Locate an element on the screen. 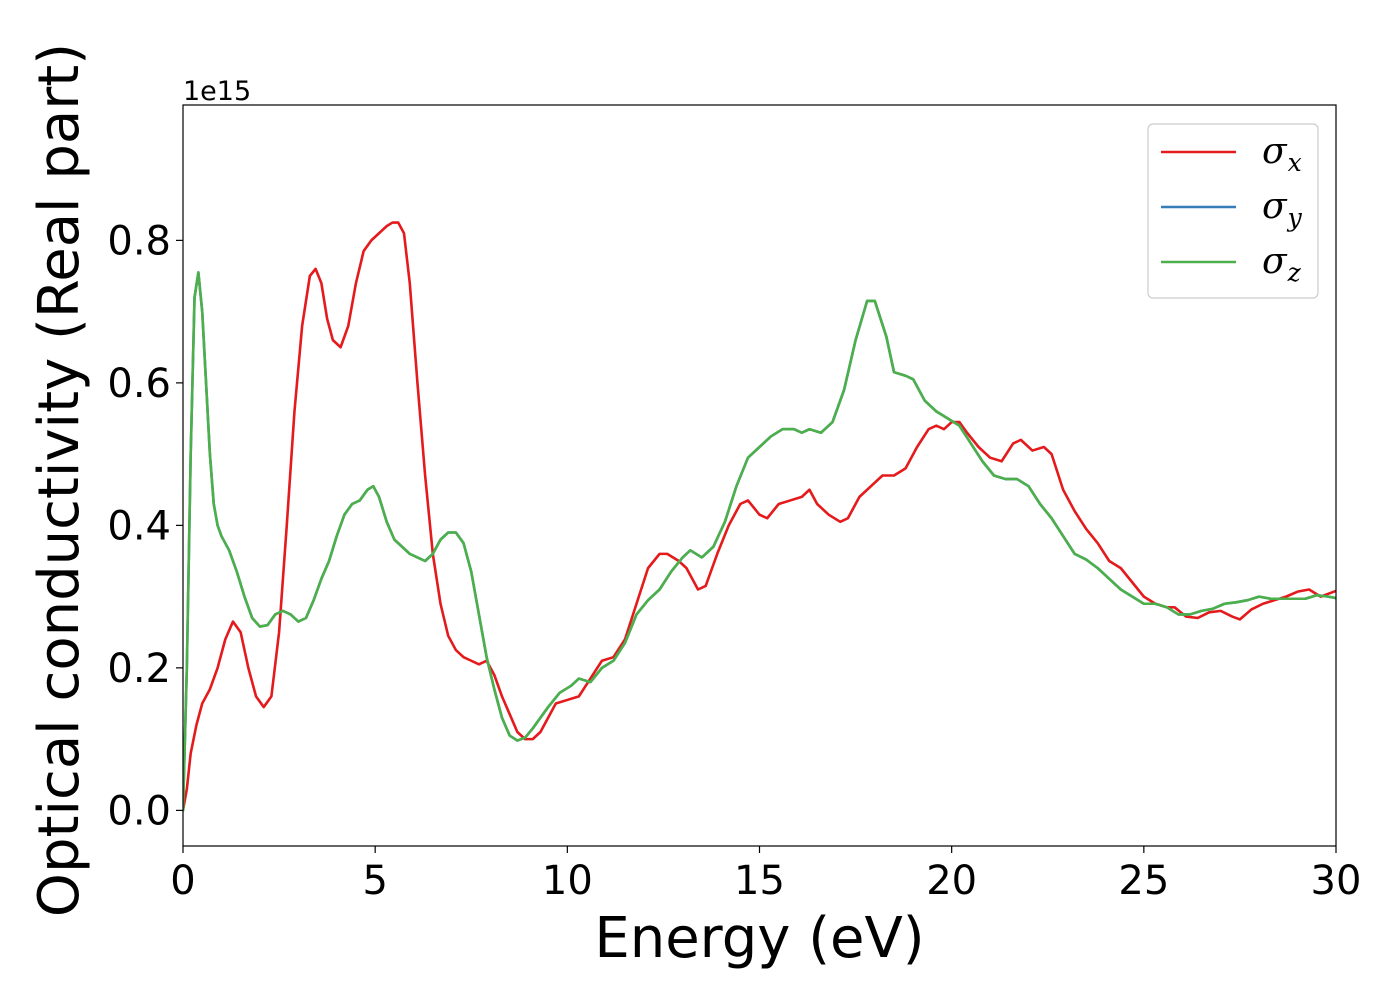 Image resolution: width=1400 pixels, height=1000 pixels. x-tick-label: 10 is located at coordinates (567, 881).